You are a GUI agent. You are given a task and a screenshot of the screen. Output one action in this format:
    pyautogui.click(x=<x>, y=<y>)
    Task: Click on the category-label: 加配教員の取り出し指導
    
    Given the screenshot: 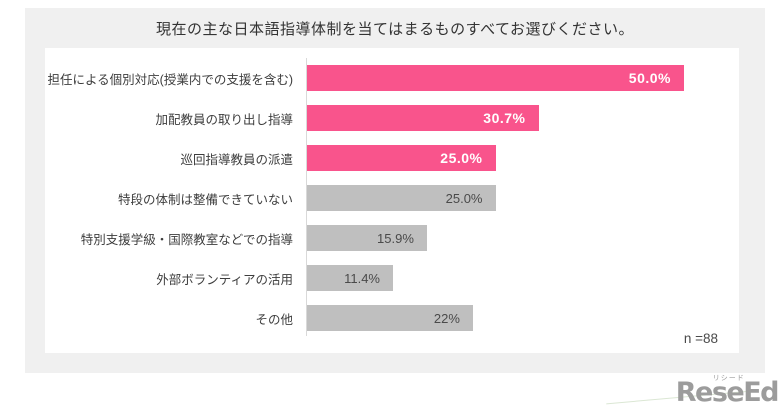 What is the action you would take?
    pyautogui.click(x=224, y=119)
    